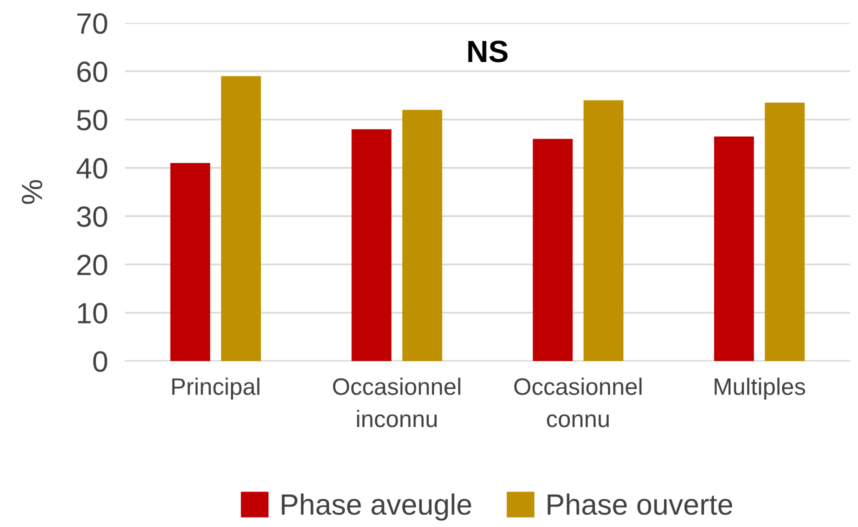 Image resolution: width=858 pixels, height=527 pixels. What do you see at coordinates (377, 507) in the screenshot?
I see `legend-label: Phase aveugle` at bounding box center [377, 507].